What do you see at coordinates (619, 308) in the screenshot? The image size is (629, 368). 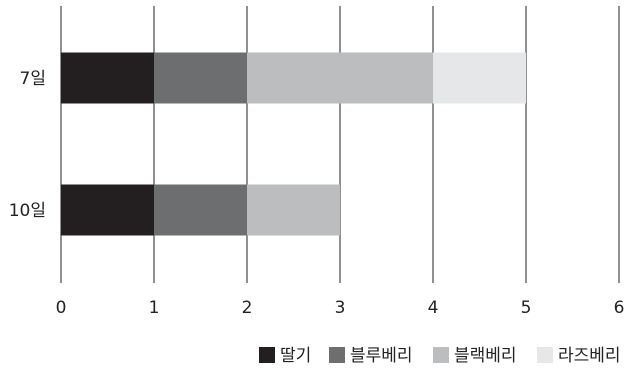 I see `x-tick-label-6: 6` at bounding box center [619, 308].